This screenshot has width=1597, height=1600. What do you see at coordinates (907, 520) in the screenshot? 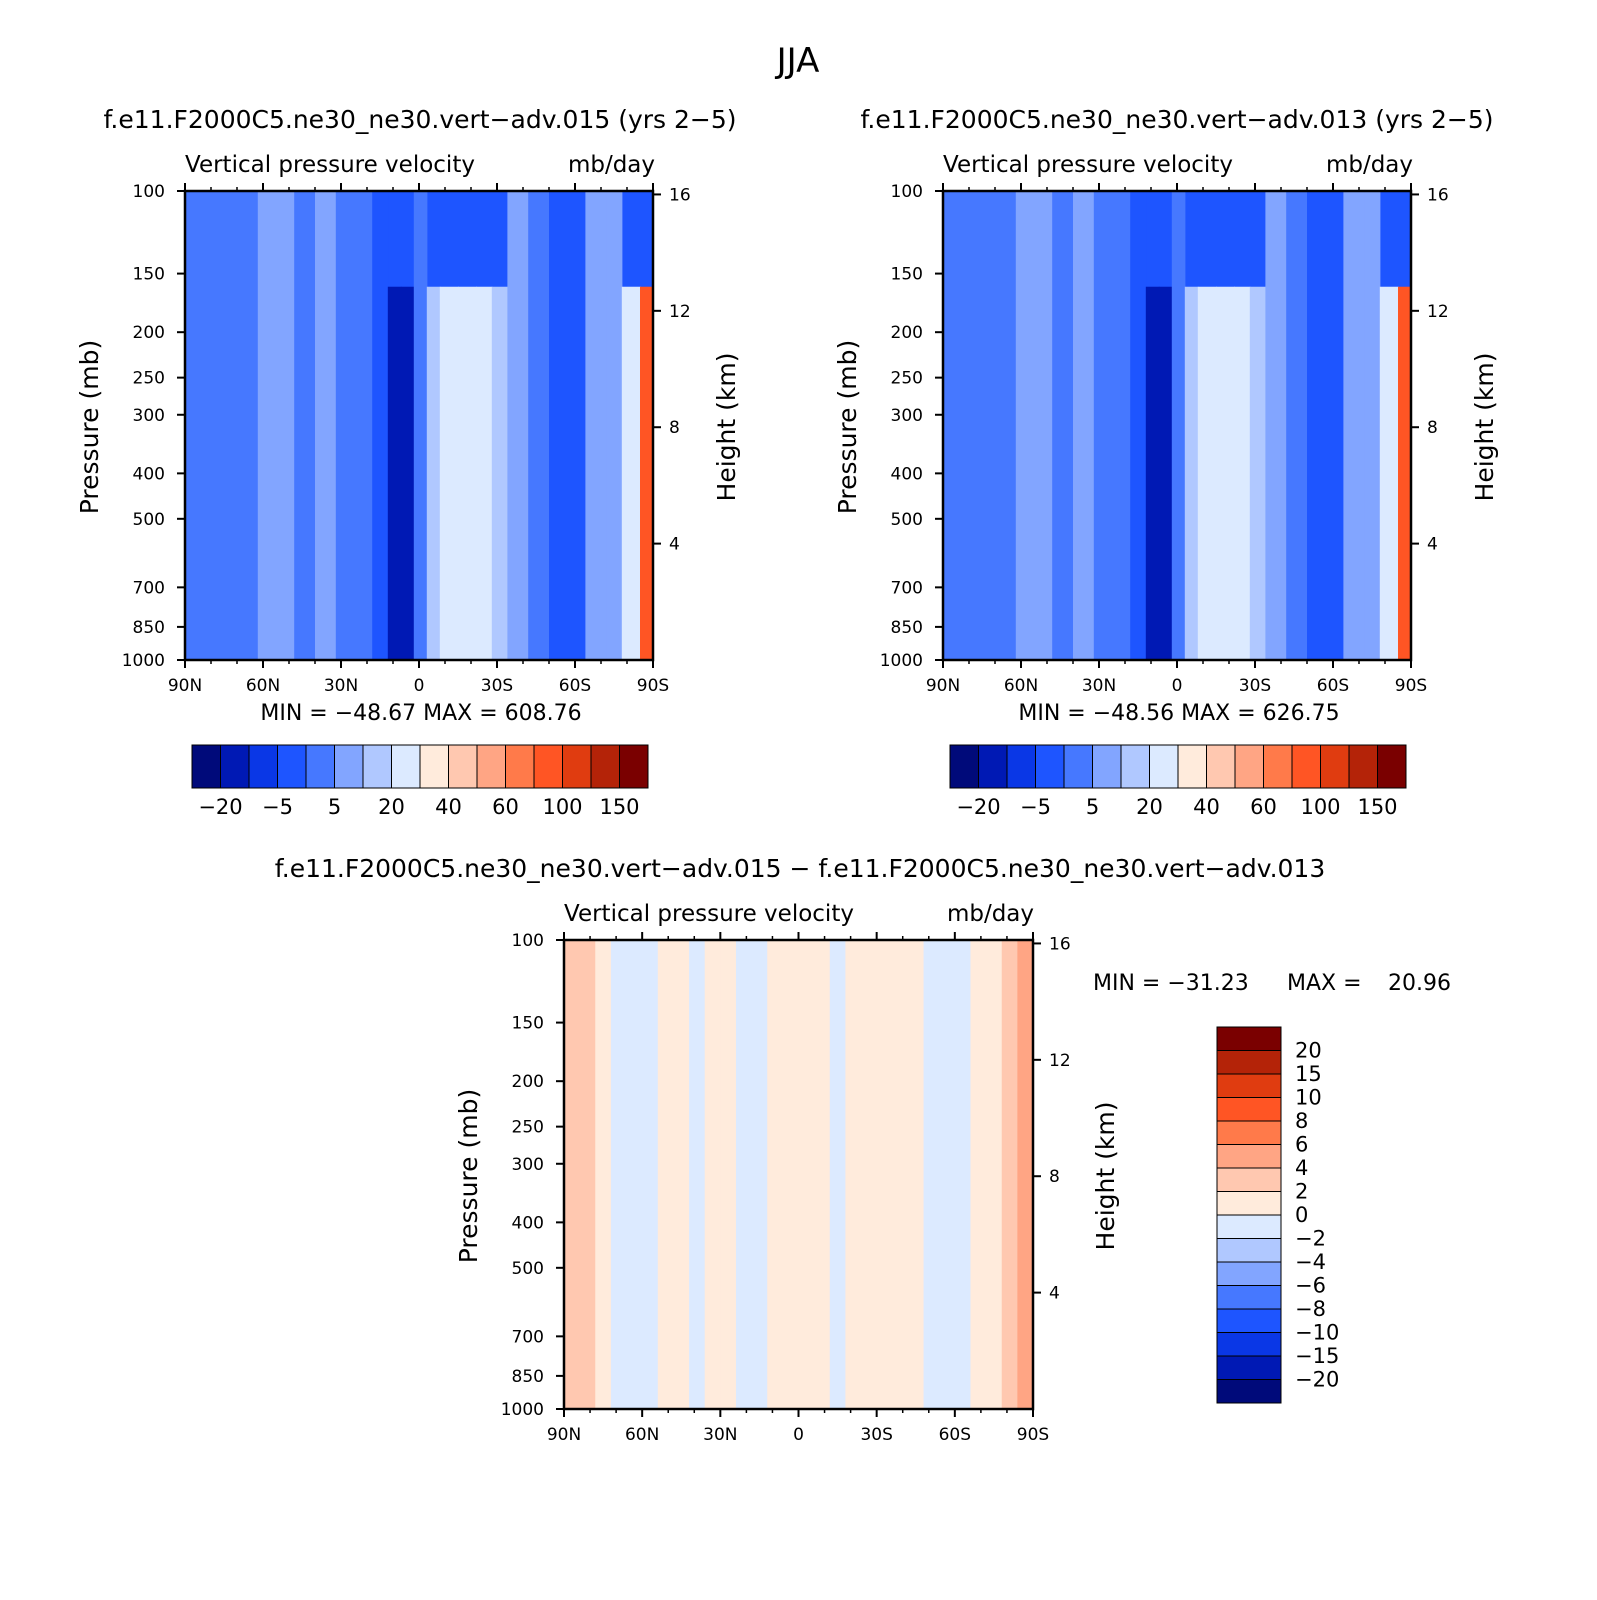
I see `p2-ytick-label: 500` at bounding box center [907, 520].